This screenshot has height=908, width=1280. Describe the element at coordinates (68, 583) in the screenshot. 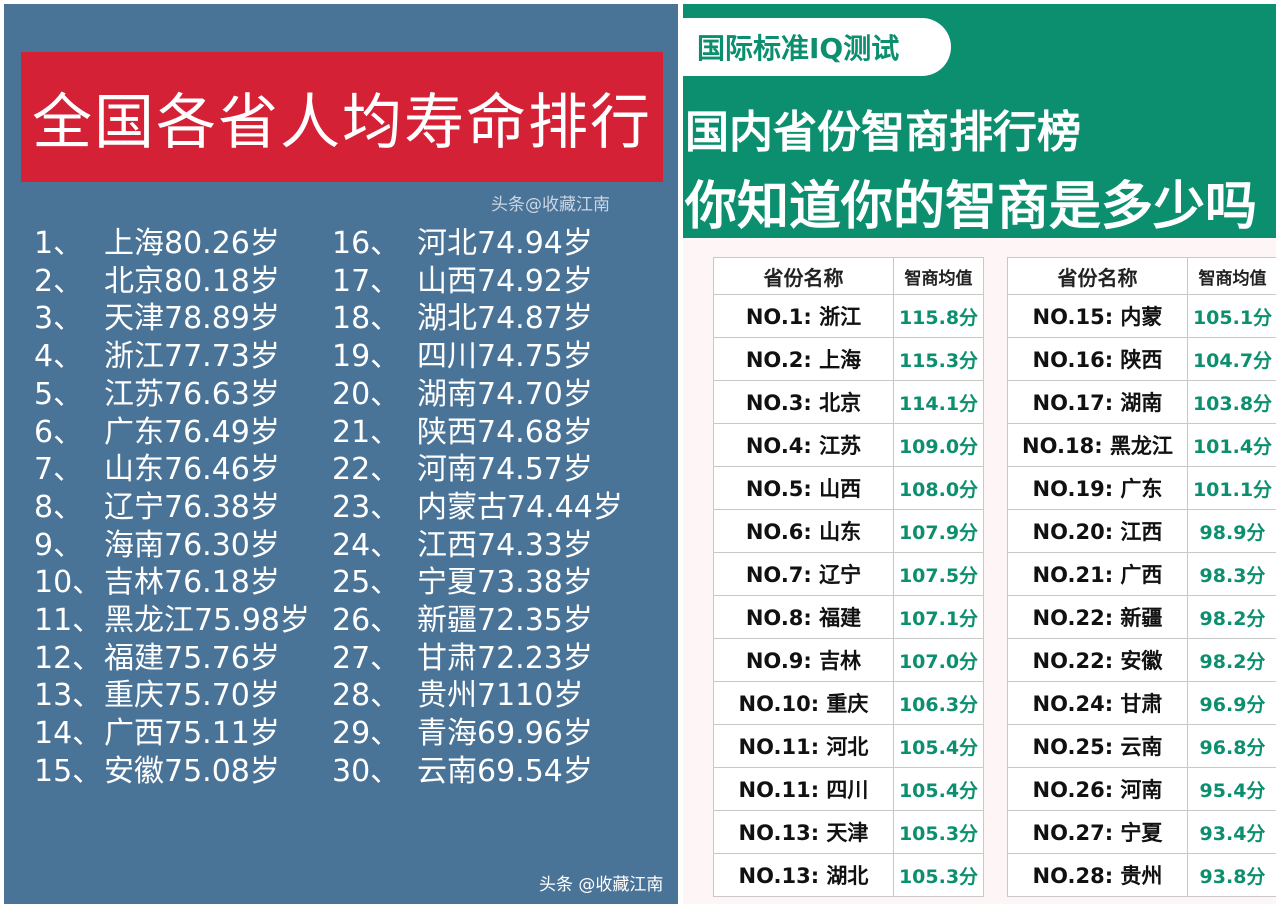

I see `rank-number: 10、` at that location.